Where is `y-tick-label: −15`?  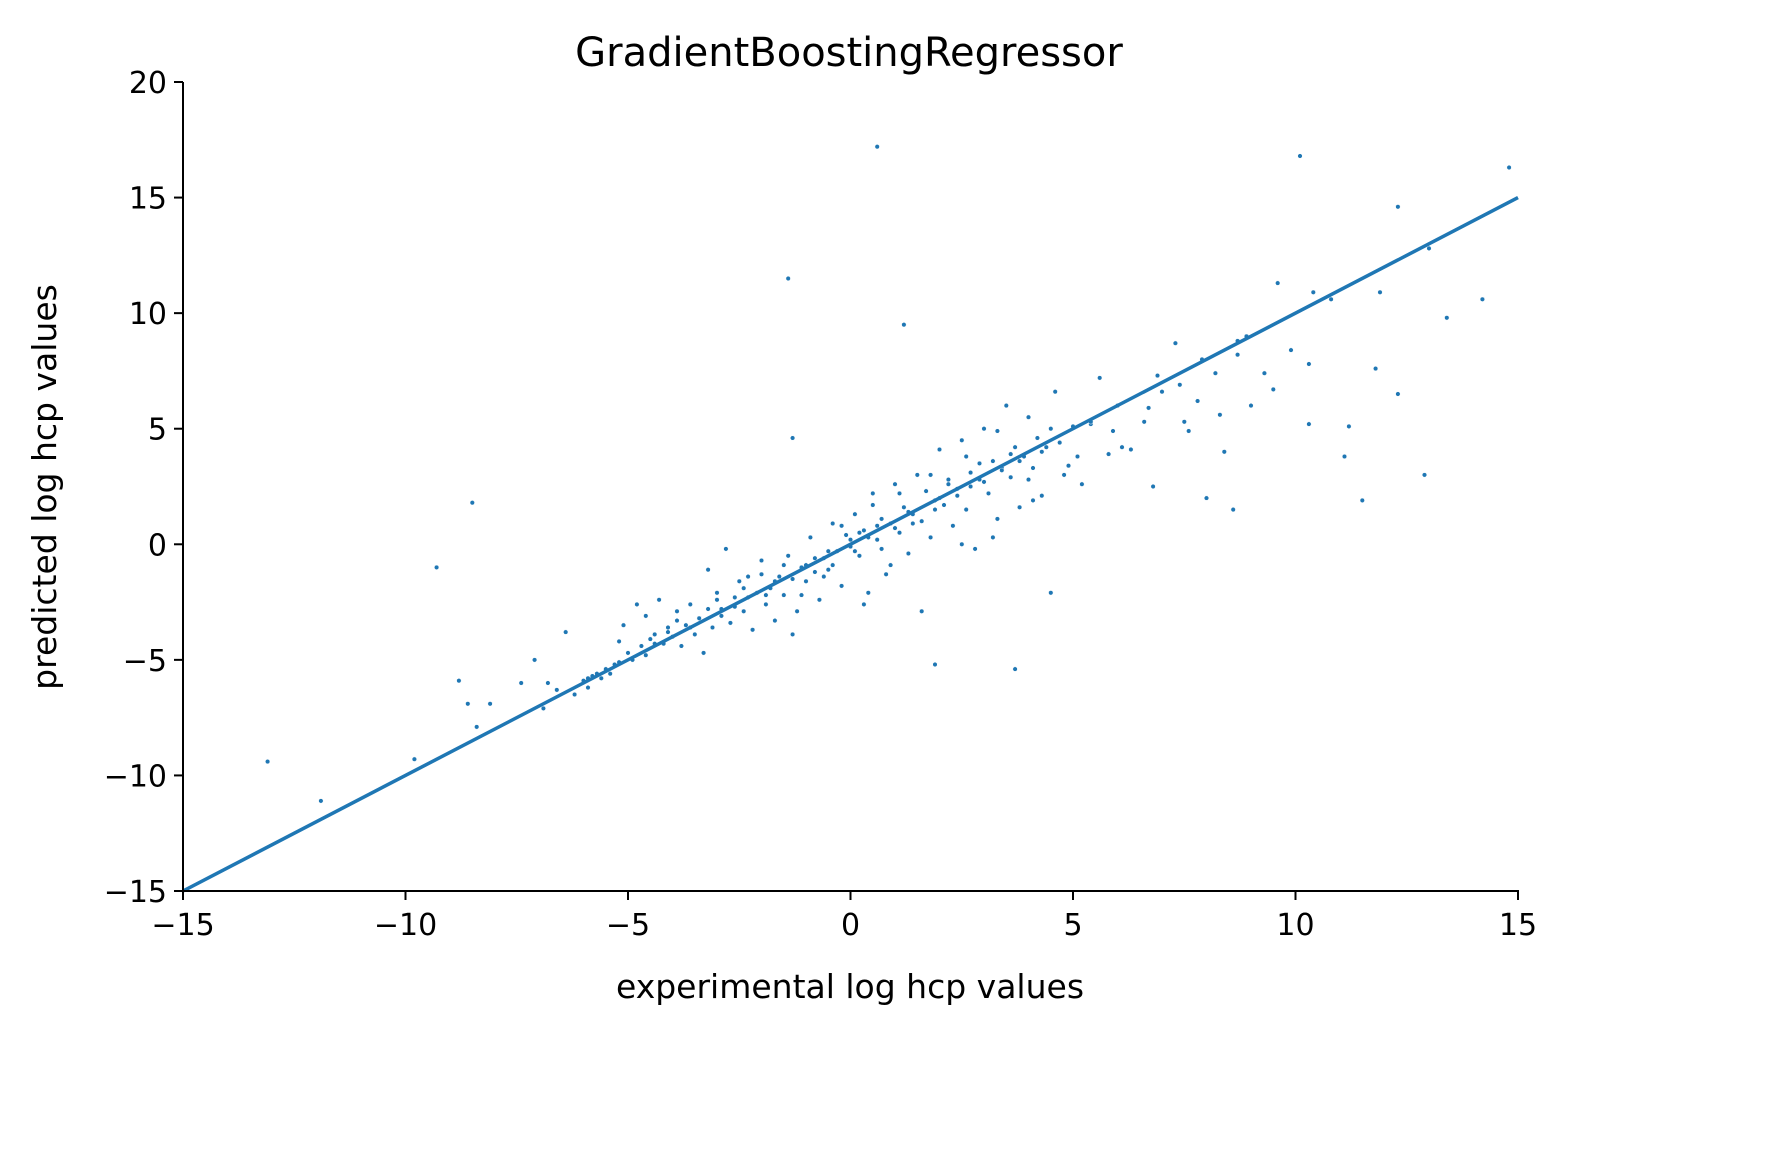
y-tick-label: −15 is located at coordinates (135, 892).